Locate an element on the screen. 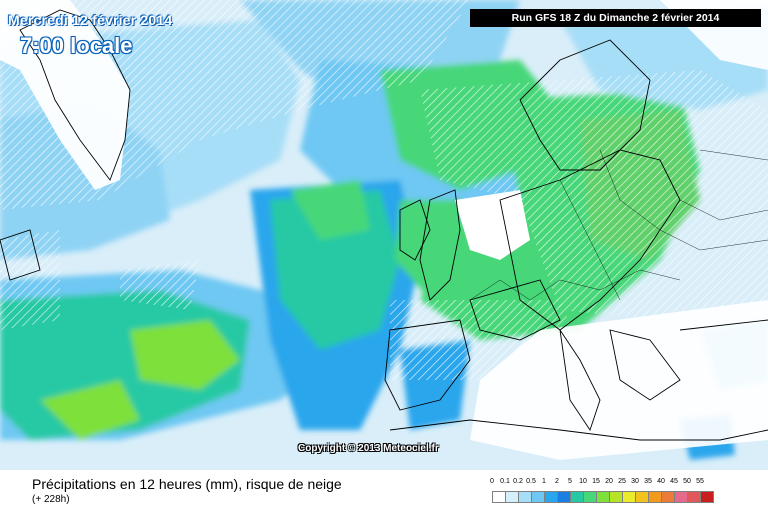  legend-ticks: 0 0.1 0.2 0.5 1 2 5 10 15 20 25 30 35 40 45 50 55 is located at coordinates (621, 483).